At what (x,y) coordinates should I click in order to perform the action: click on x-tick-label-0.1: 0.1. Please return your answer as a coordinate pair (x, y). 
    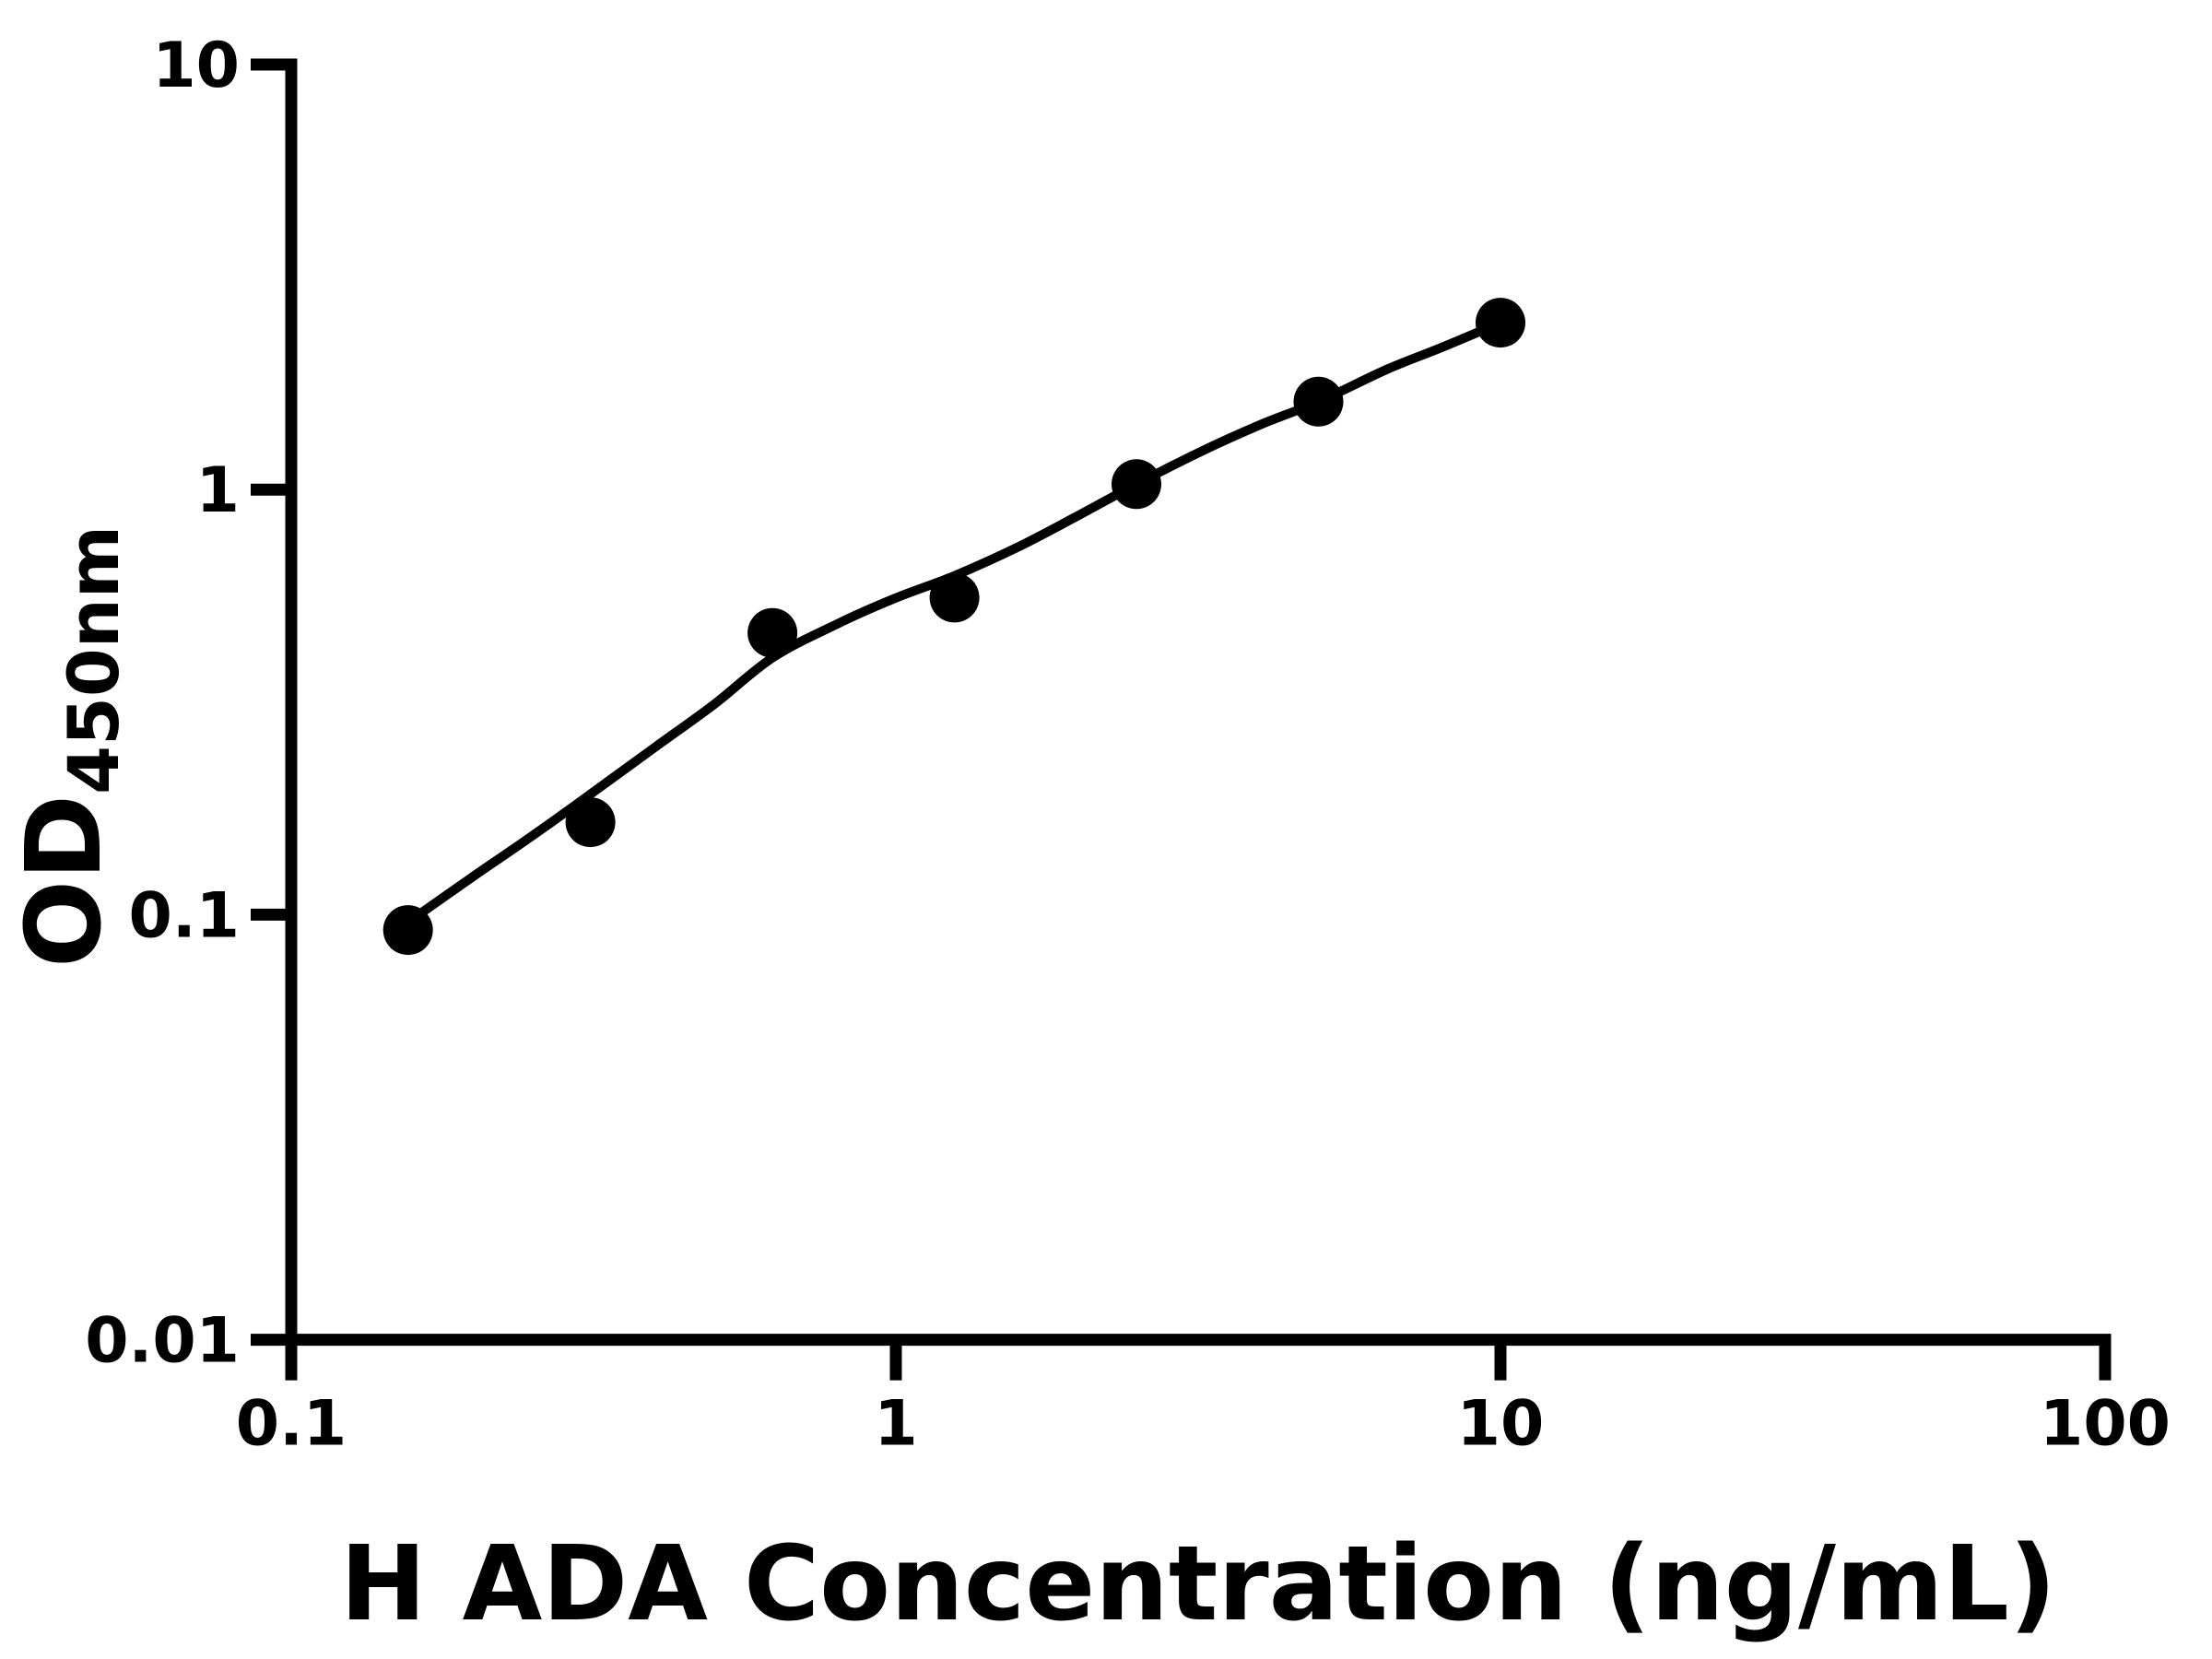
    Looking at the image, I should click on (291, 1424).